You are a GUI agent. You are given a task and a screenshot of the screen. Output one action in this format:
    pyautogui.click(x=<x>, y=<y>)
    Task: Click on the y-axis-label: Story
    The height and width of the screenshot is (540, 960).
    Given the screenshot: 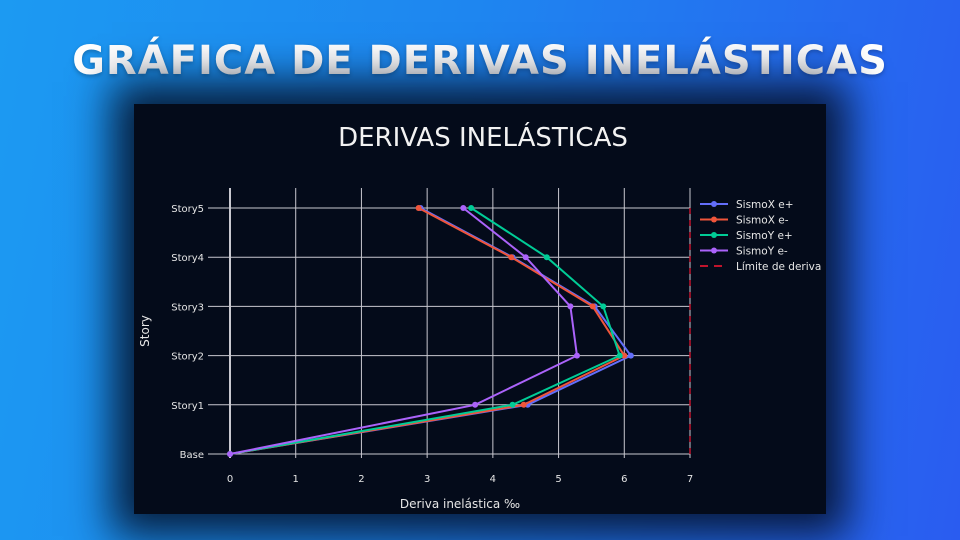 What is the action you would take?
    pyautogui.click(x=145, y=331)
    